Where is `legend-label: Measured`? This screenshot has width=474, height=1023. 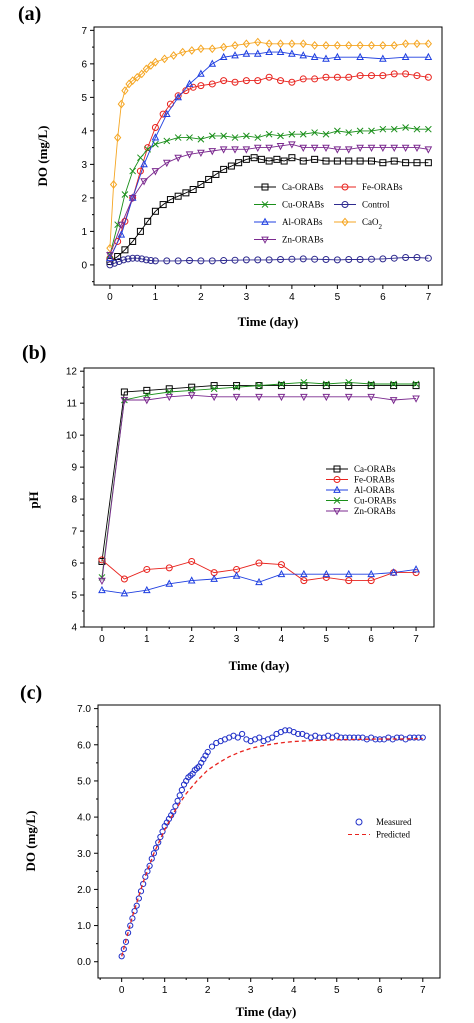 legend-label: Measured is located at coordinates (394, 822).